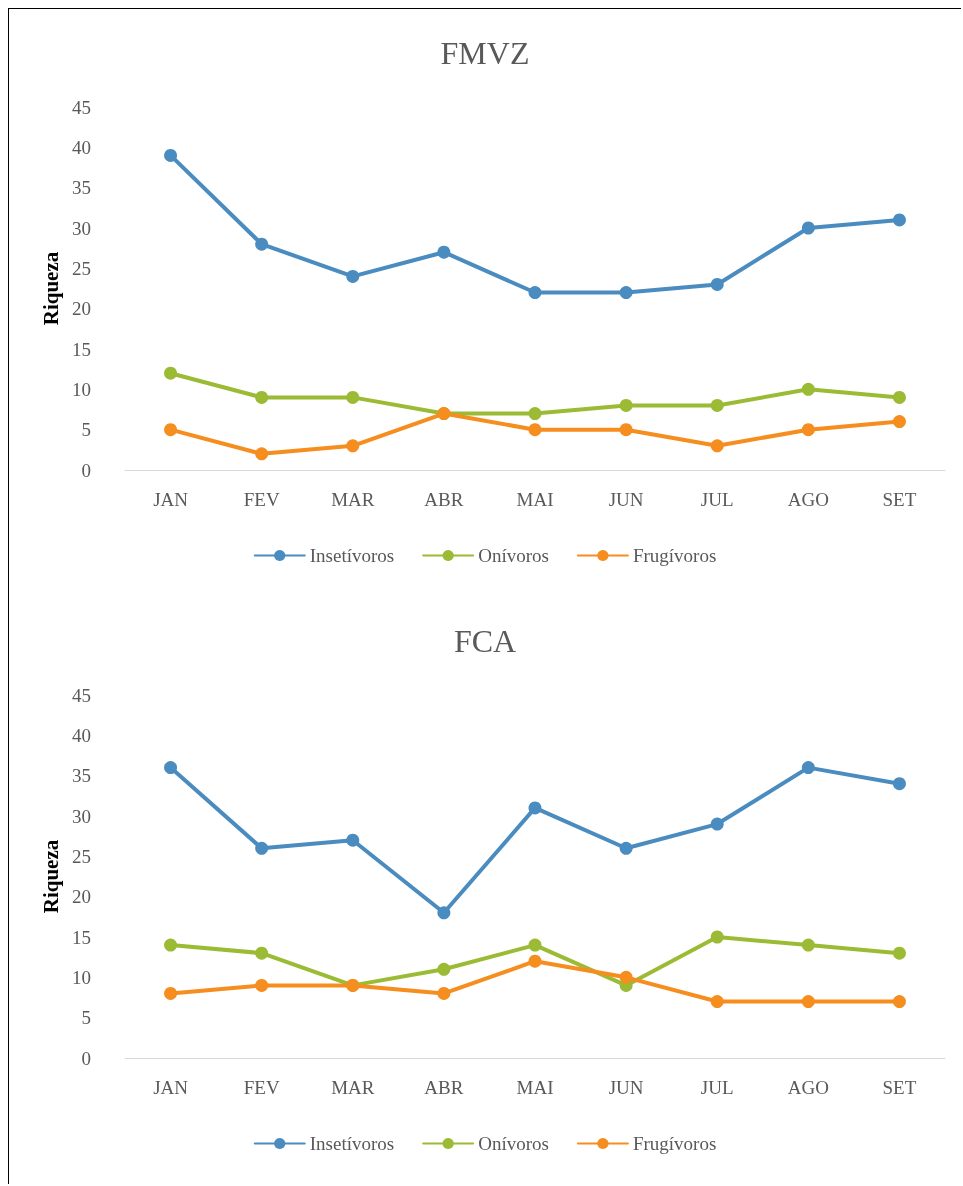 The height and width of the screenshot is (1186, 963). I want to click on chart-title: FCA, so click(485, 641).